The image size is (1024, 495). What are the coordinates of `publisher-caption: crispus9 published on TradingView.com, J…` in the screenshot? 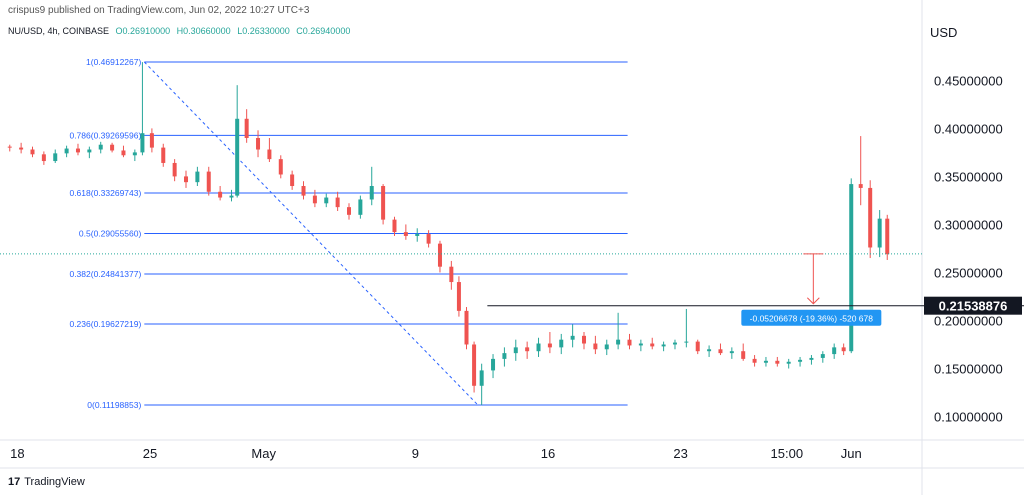 It's located at (159, 10).